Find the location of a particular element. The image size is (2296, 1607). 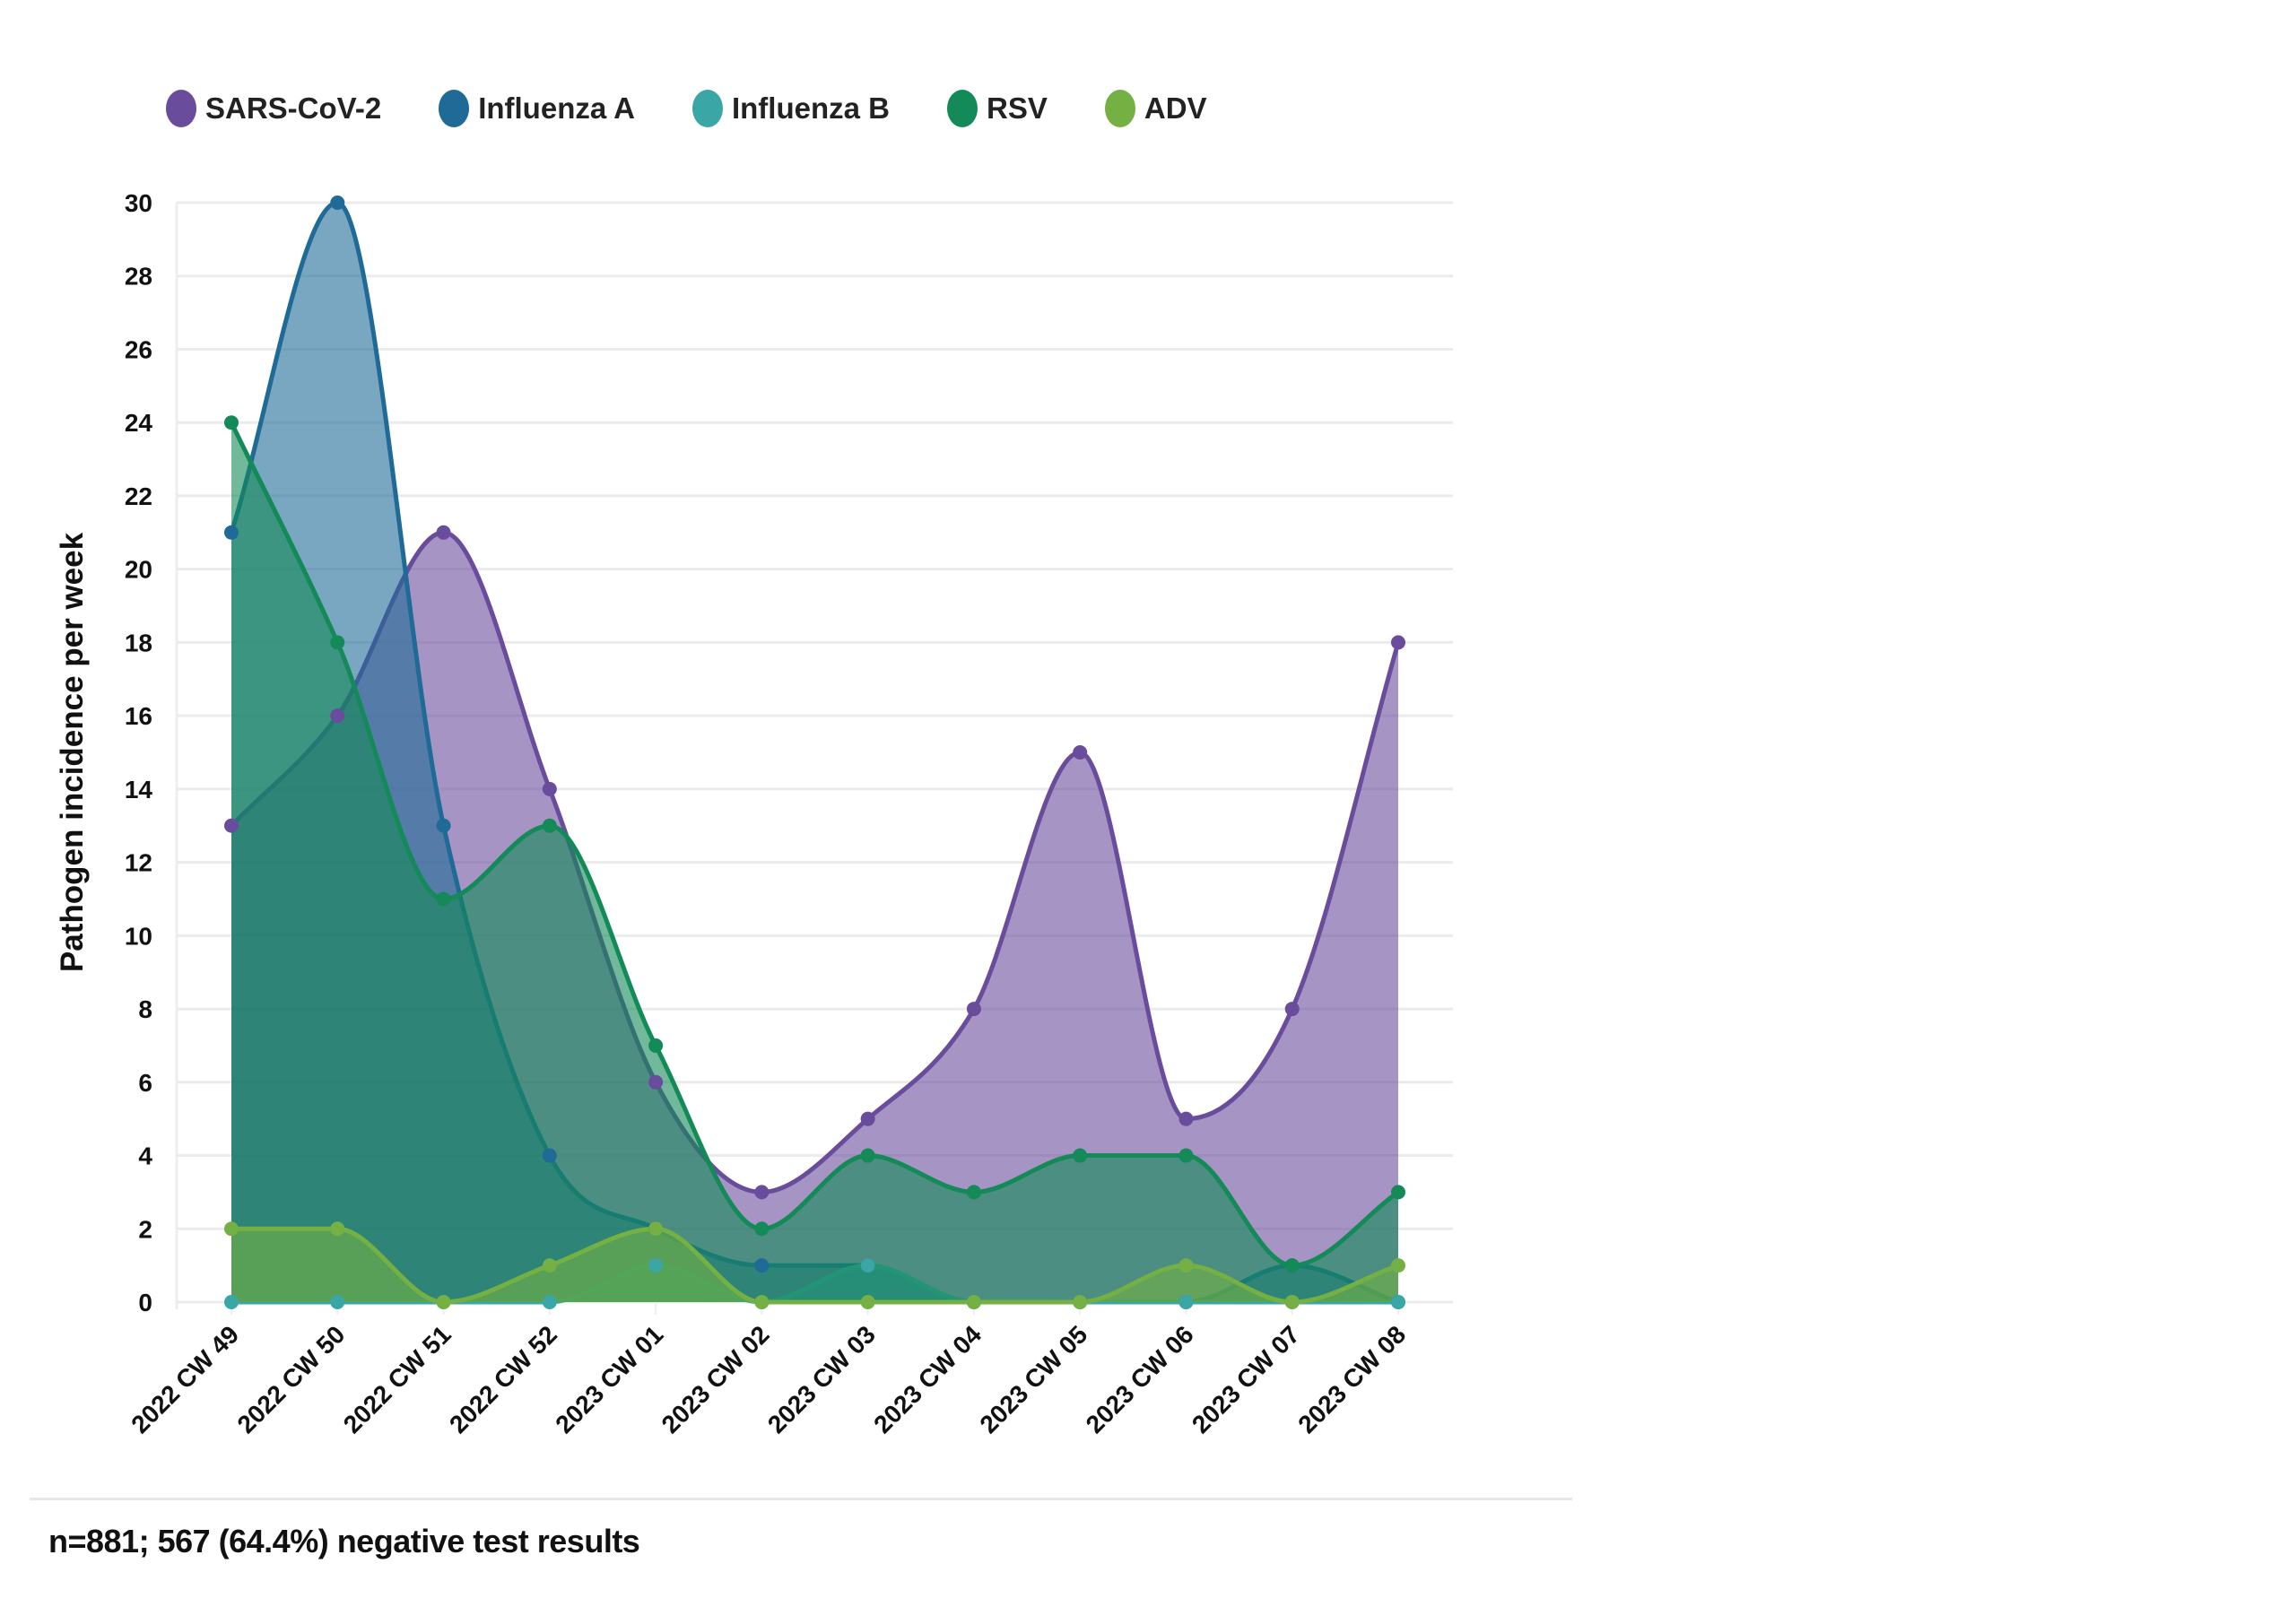

legend: SARS-CoV-2 Influenza A Influenza B RSV ADV is located at coordinates (715, 109).